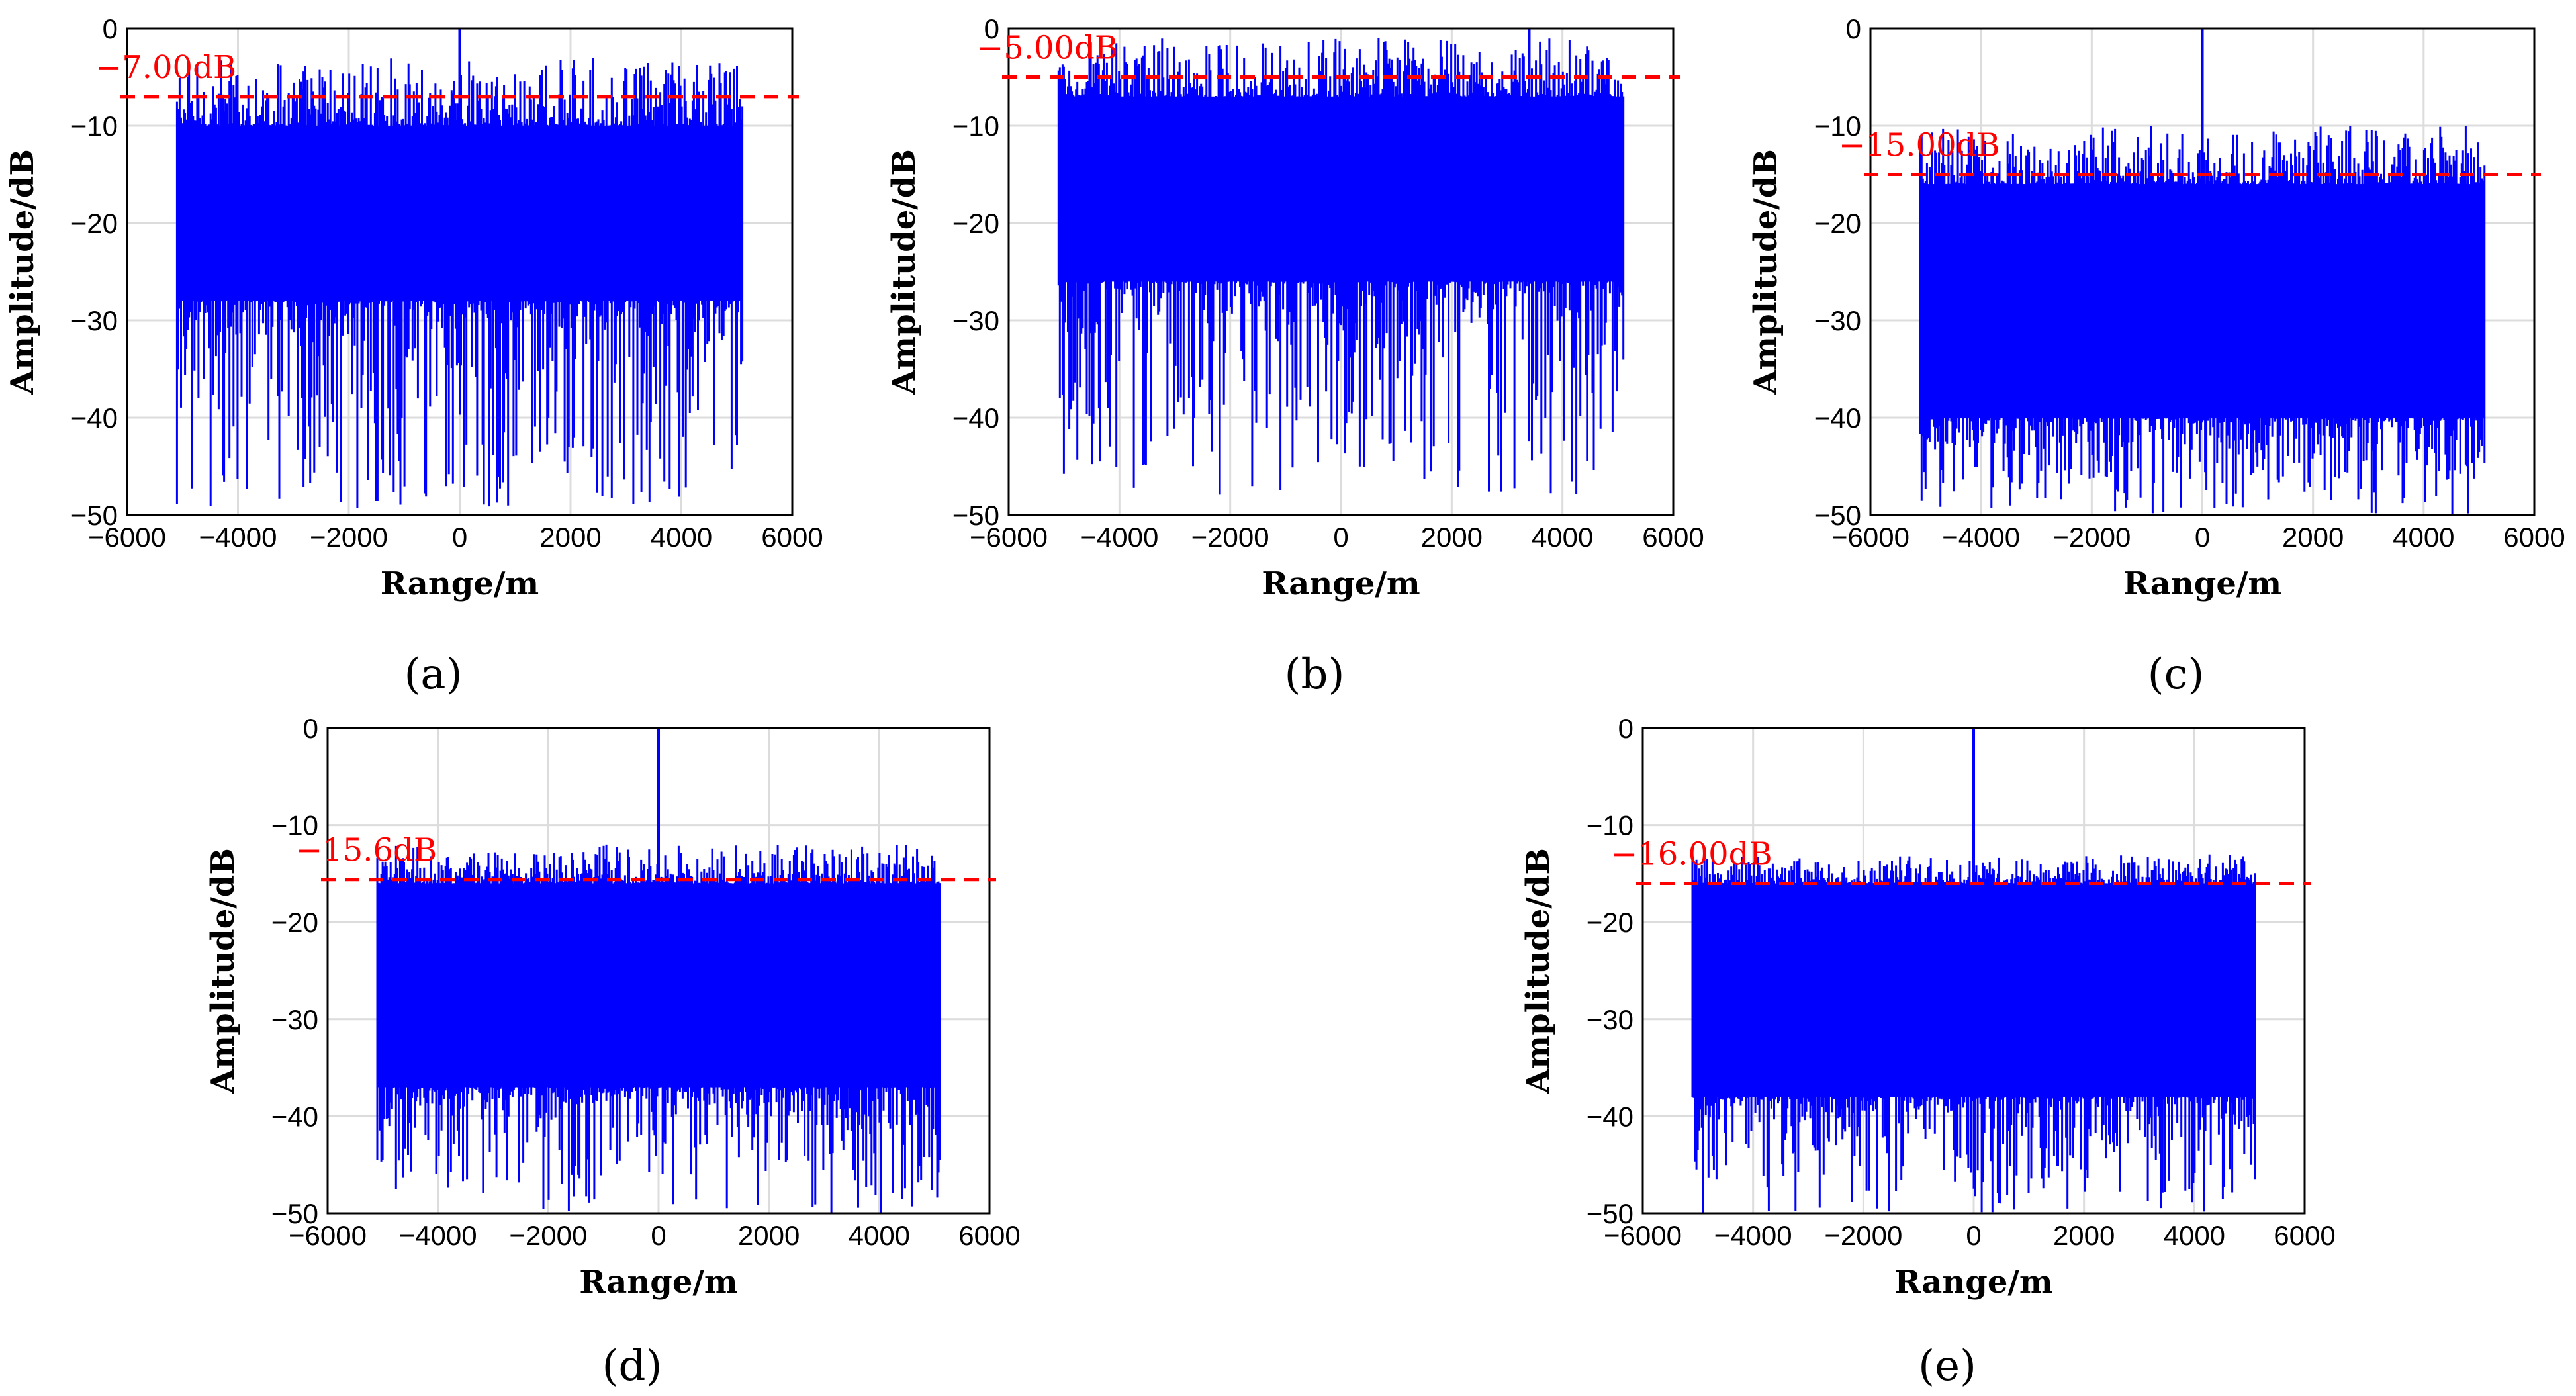 This screenshot has height=1396, width=2576. I want to click on panel-caption: (d), so click(632, 1366).